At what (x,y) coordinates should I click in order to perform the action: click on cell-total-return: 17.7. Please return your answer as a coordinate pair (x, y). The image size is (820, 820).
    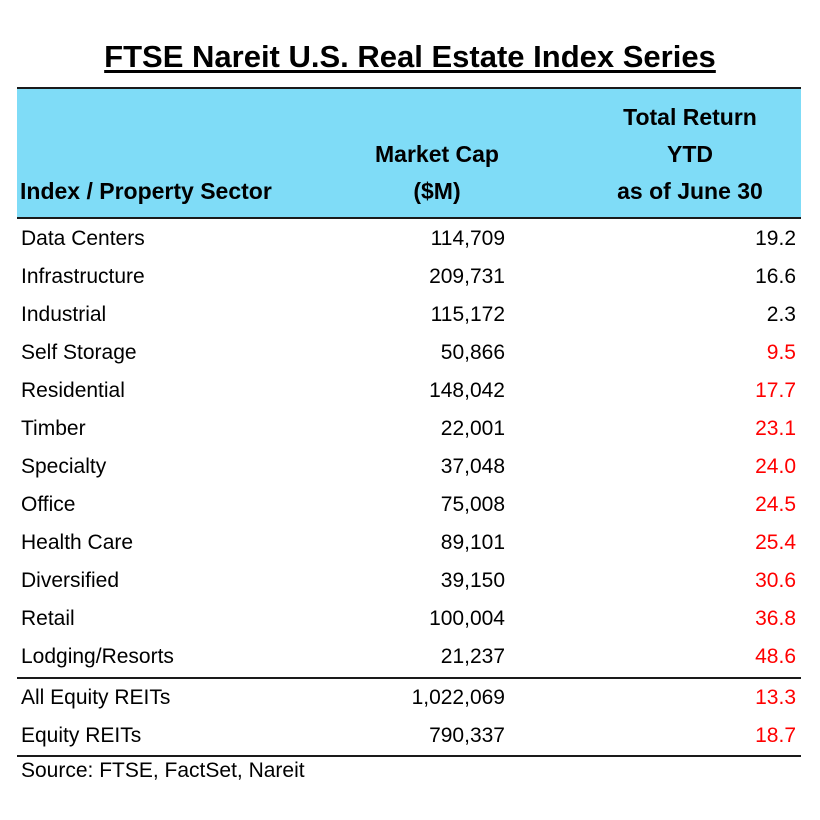
    Looking at the image, I should click on (775, 390).